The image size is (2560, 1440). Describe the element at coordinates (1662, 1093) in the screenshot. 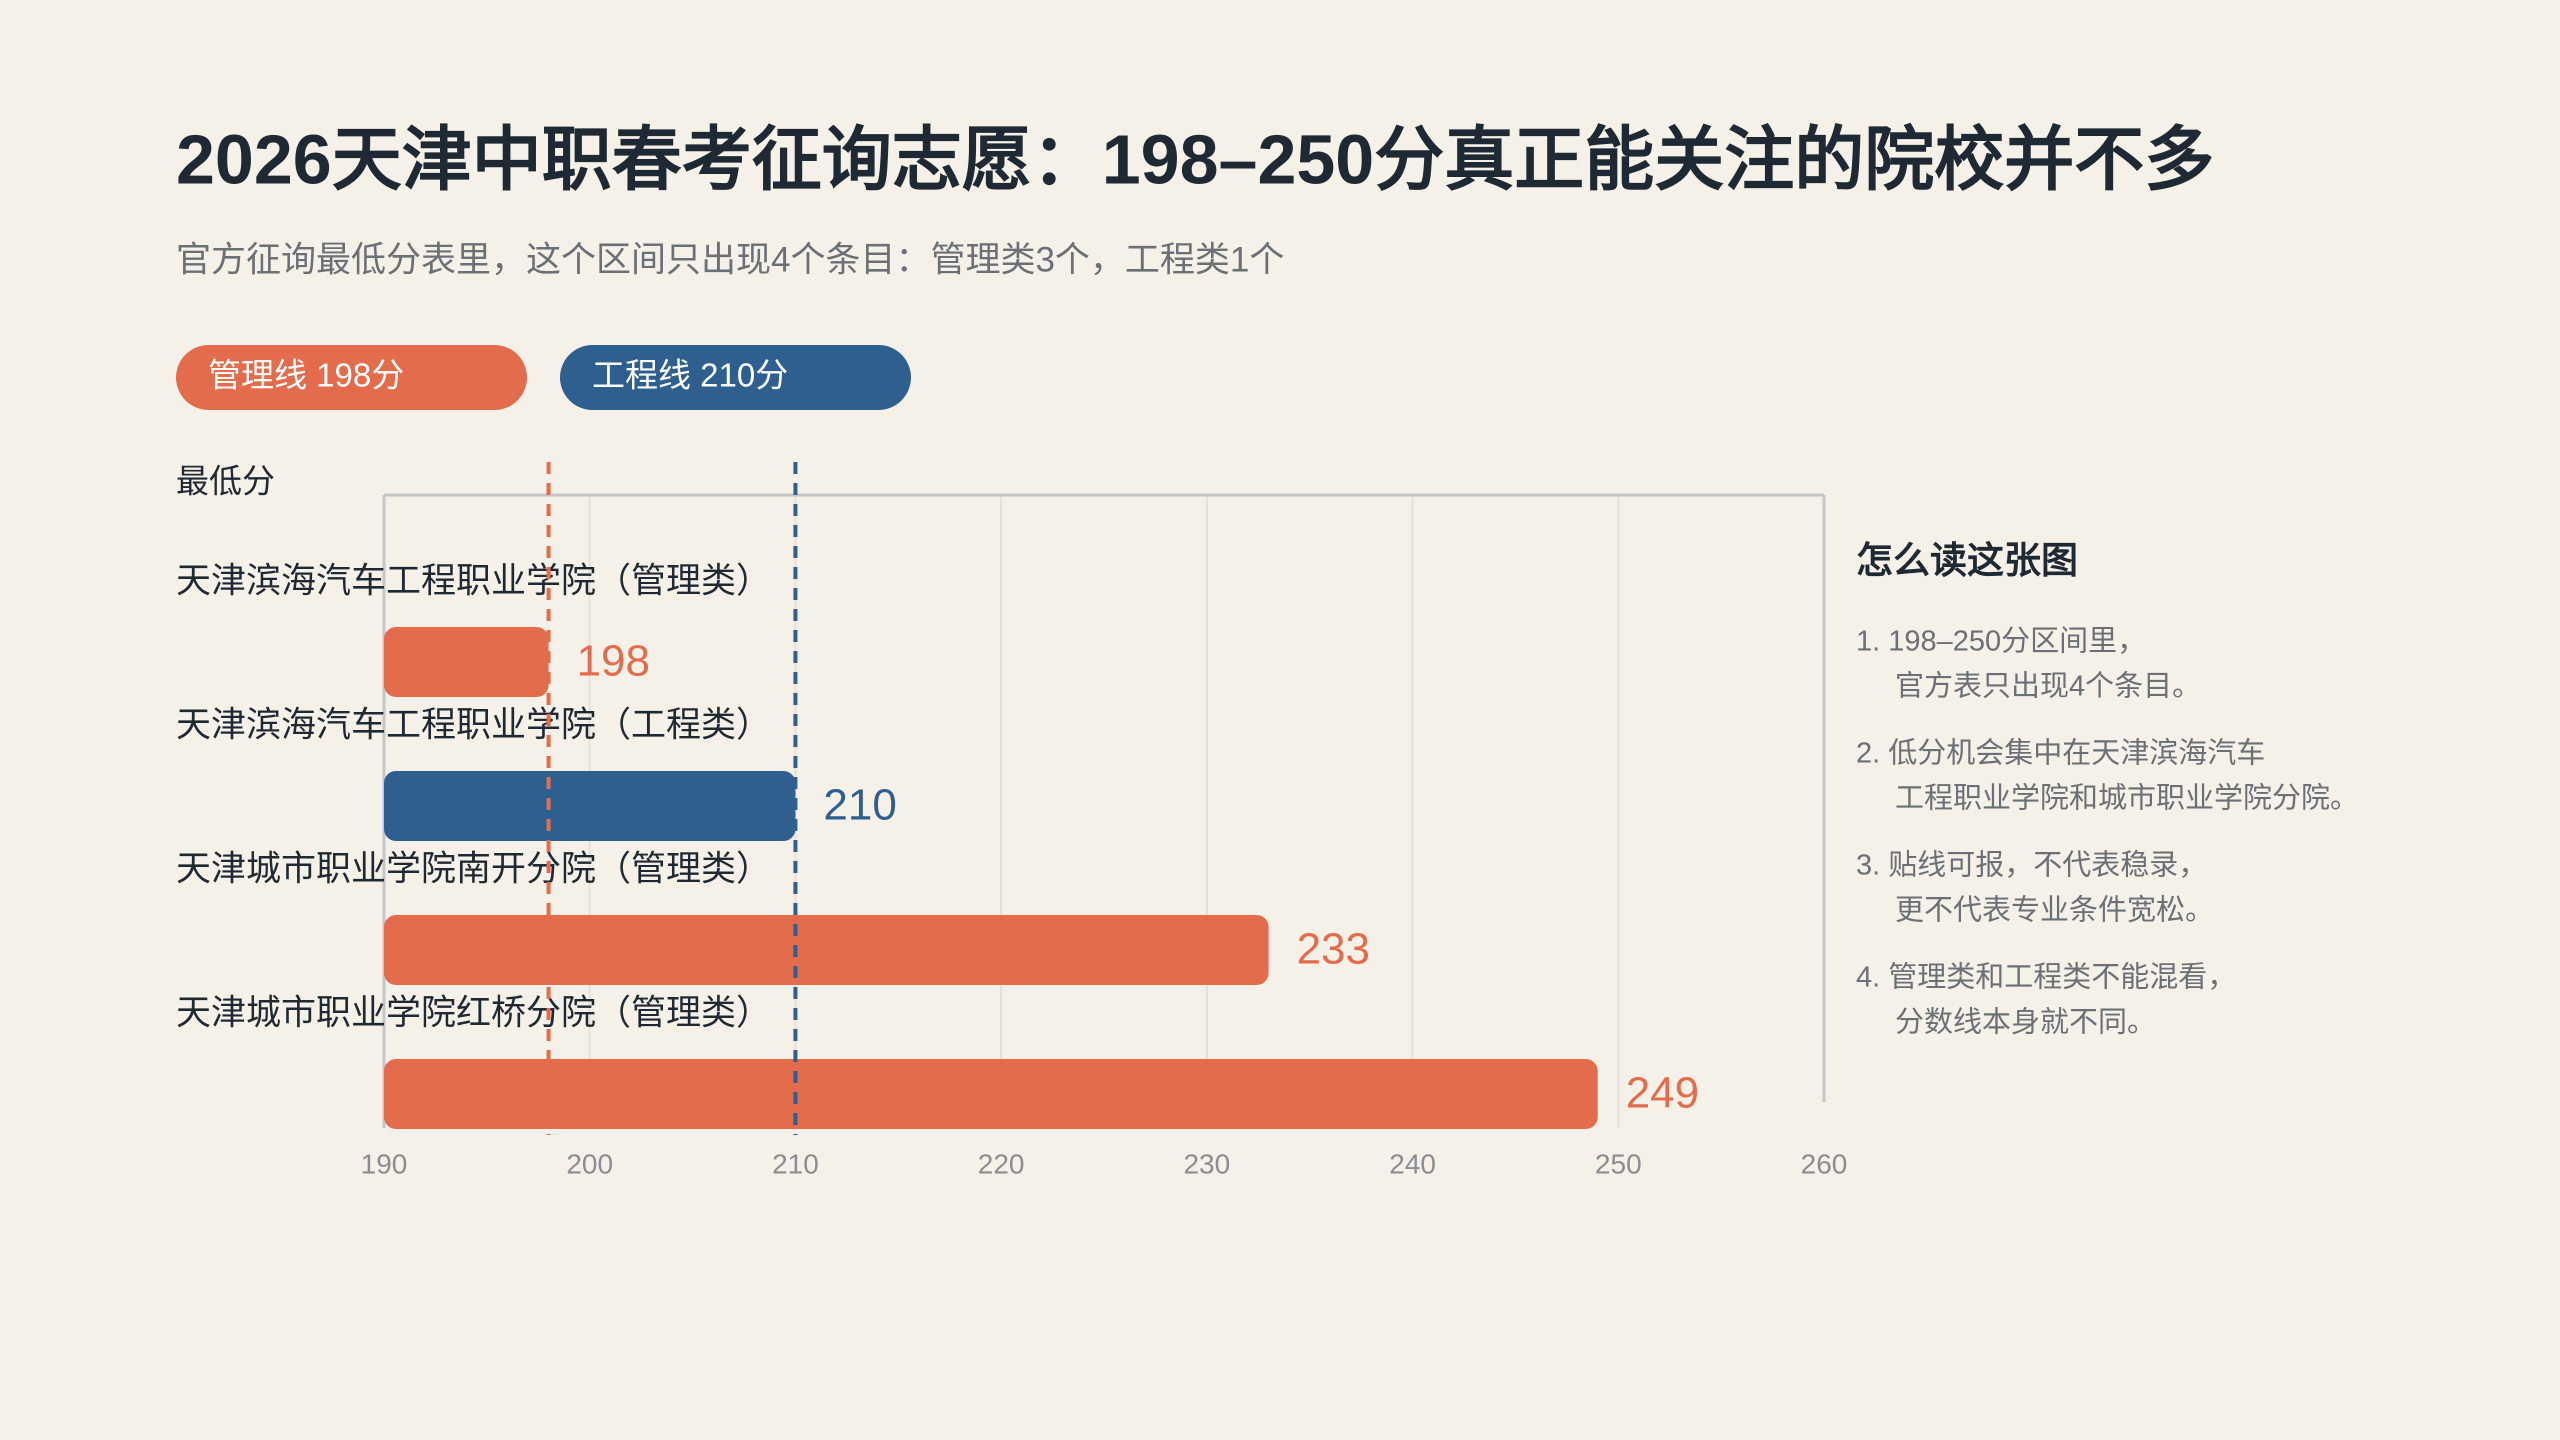

I see `value-label: 249` at that location.